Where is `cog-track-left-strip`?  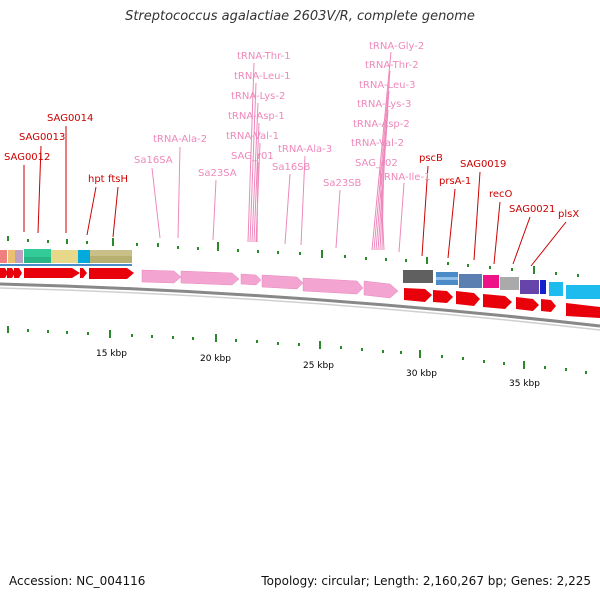 cog-track-left-strip is located at coordinates (66, 265).